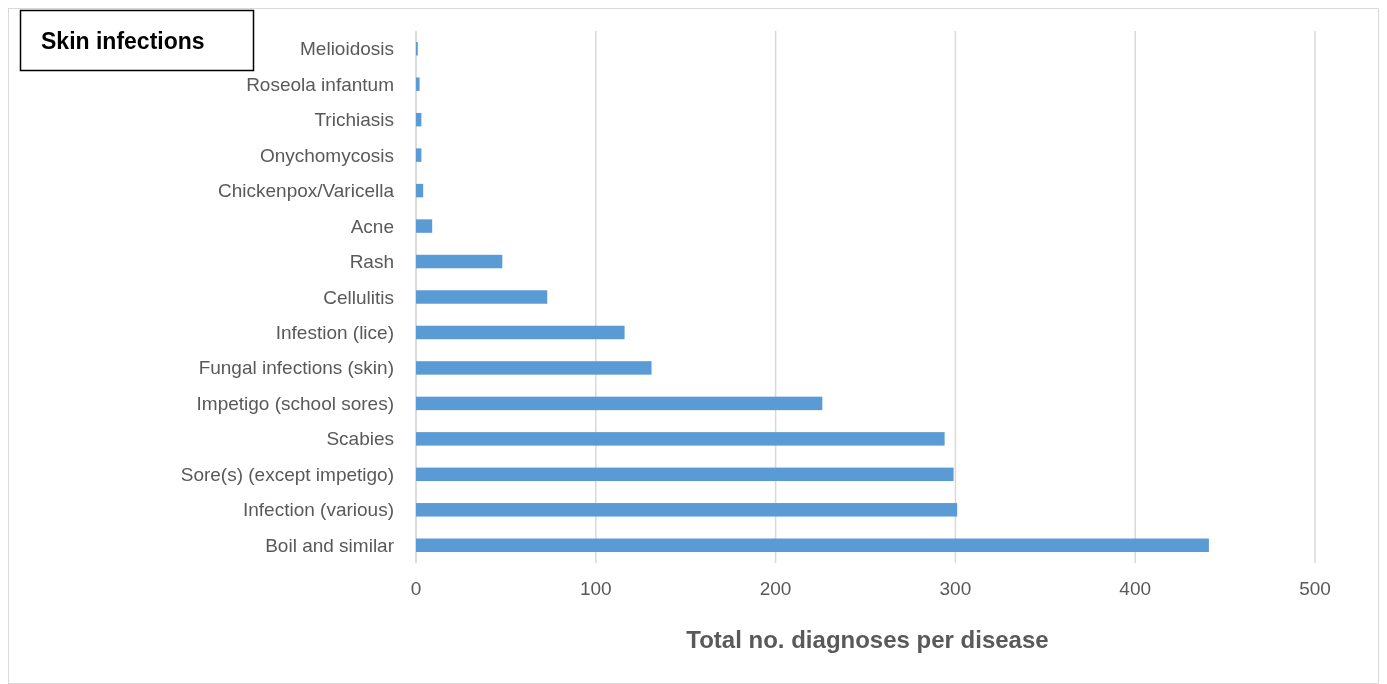 The width and height of the screenshot is (1387, 684). I want to click on y-tick-label: Trichiasis, so click(354, 120).